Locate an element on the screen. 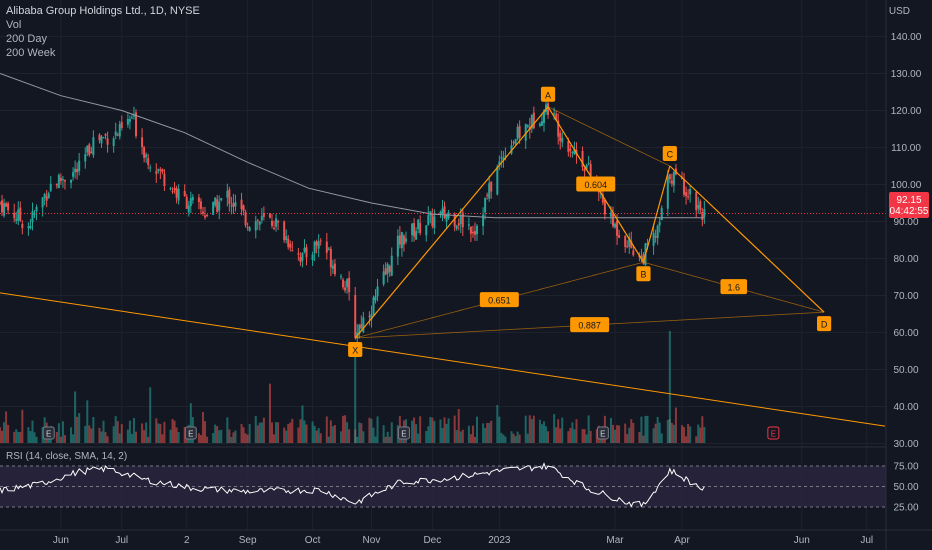 The image size is (932, 550). pattern-ratio-label: 0.604 is located at coordinates (595, 185).